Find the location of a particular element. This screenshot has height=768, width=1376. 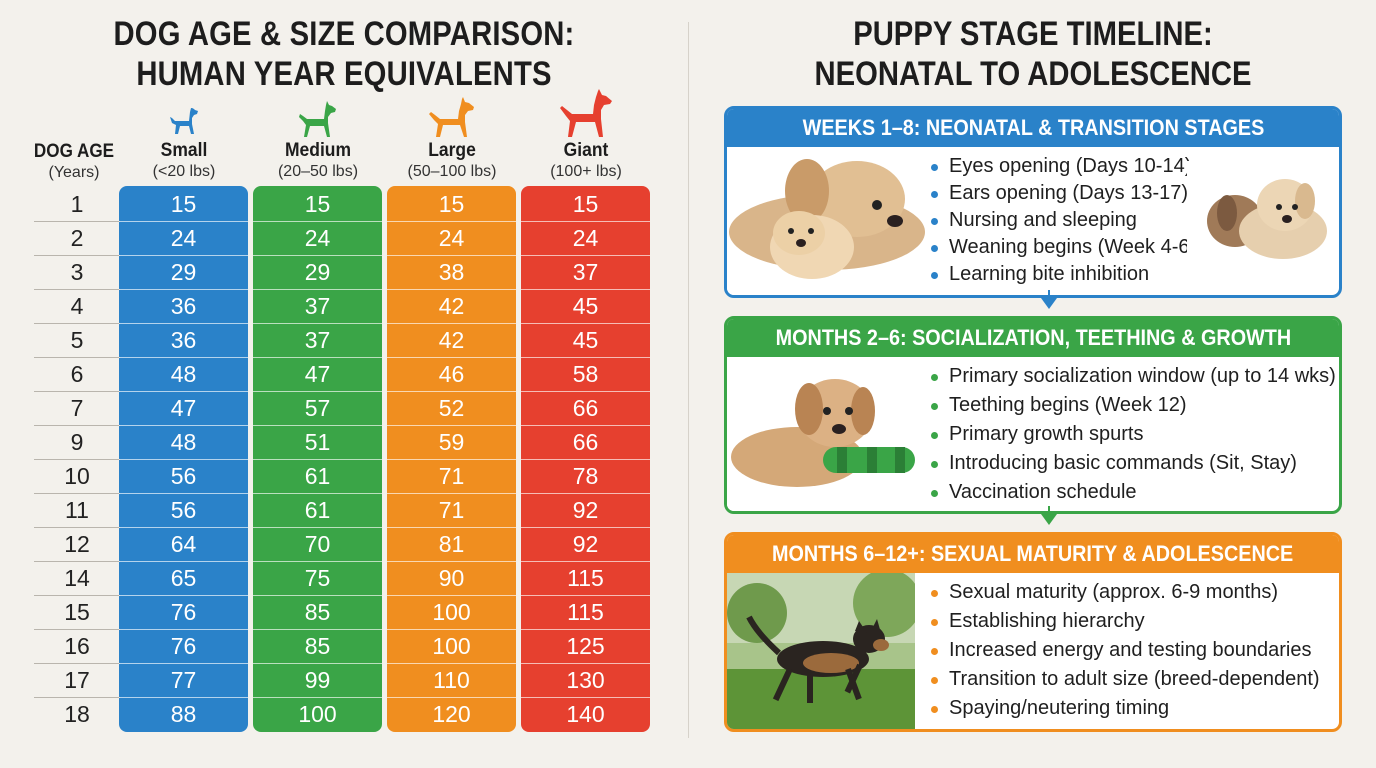

timeline-title-line2: NEONATAL TO ADOLESCENCE is located at coordinates (1033, 74).